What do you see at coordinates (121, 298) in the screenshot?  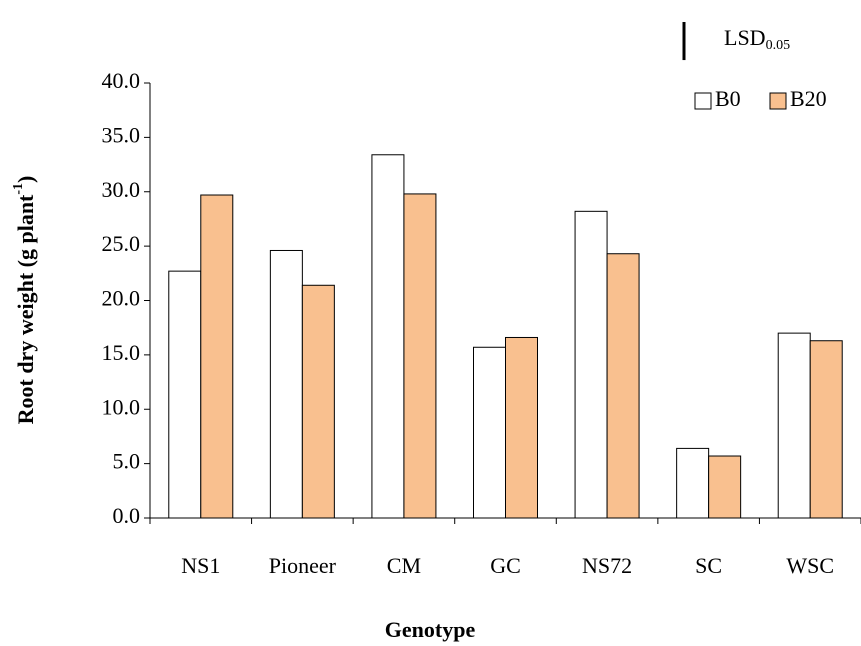 I see `y-tick-label: 20.0` at bounding box center [121, 298].